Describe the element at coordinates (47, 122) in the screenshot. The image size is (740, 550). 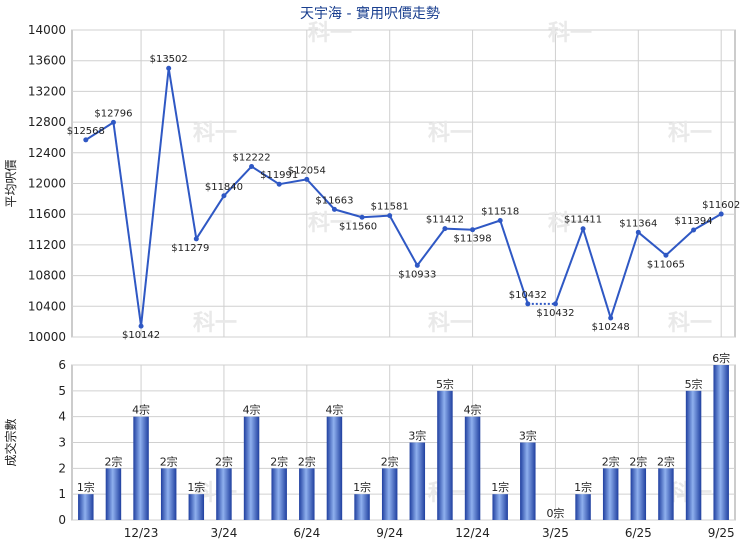
I see `line-y-tick-label: 12800` at that location.